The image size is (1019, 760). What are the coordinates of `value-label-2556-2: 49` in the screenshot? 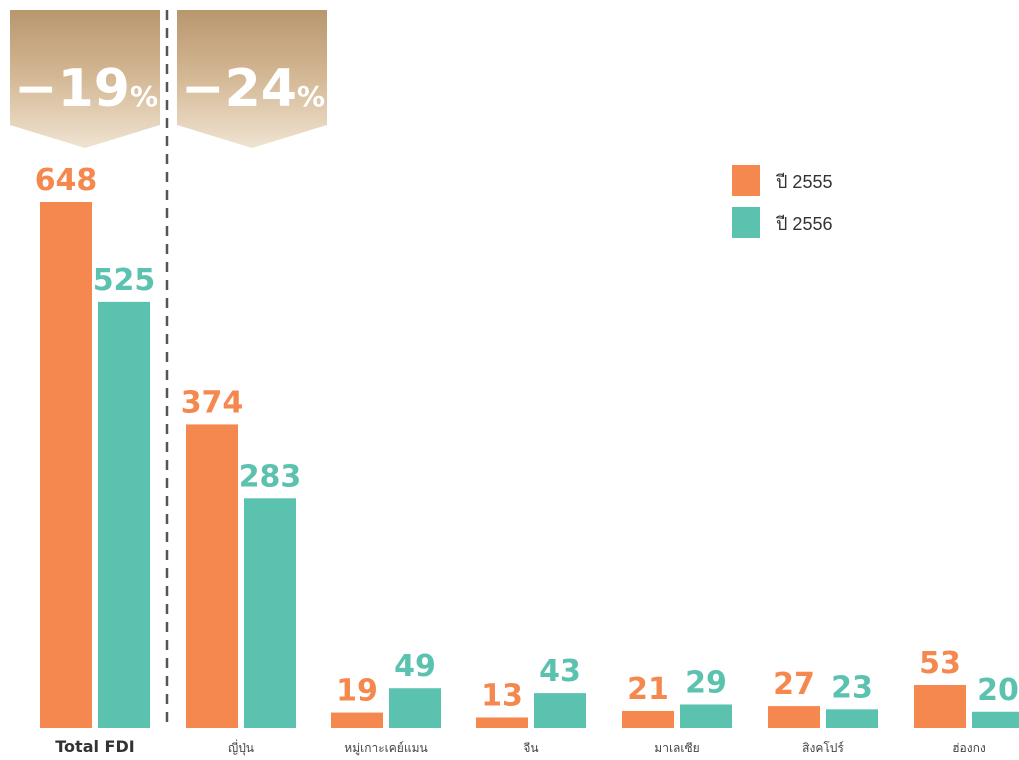 It's located at (415, 666).